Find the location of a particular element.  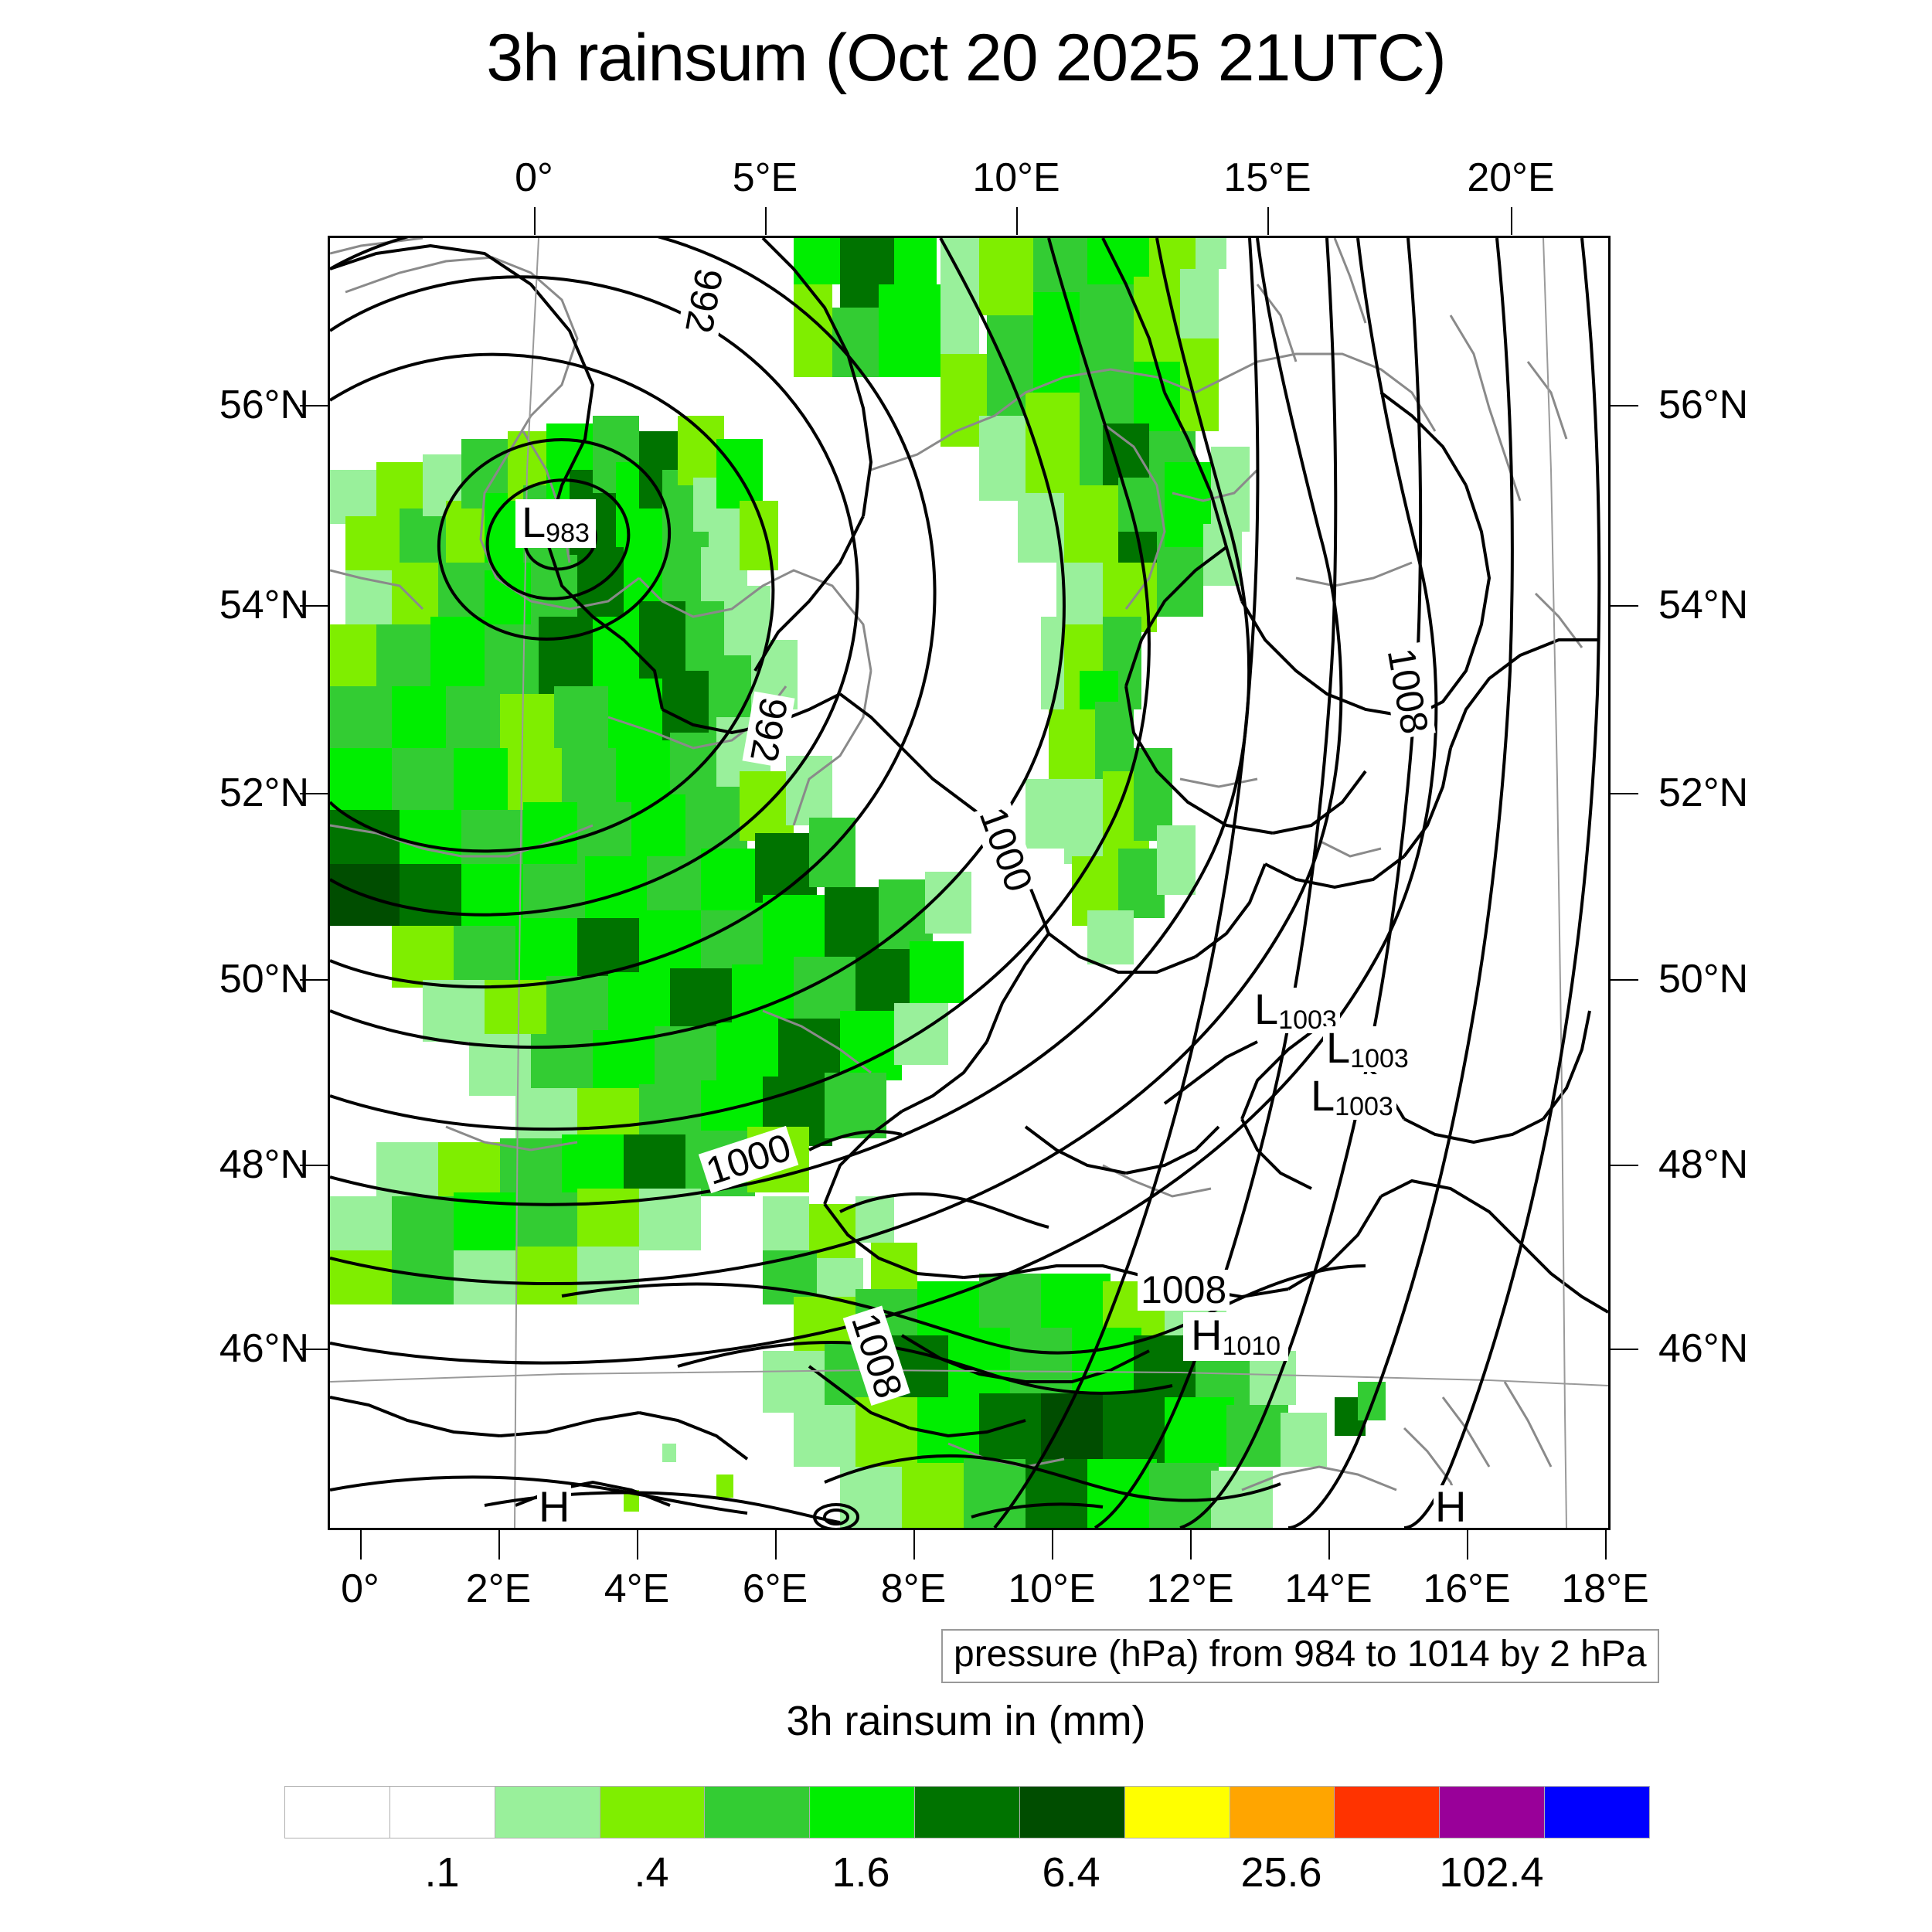

bottom-tick-label: 8°E is located at coordinates (914, 1588).